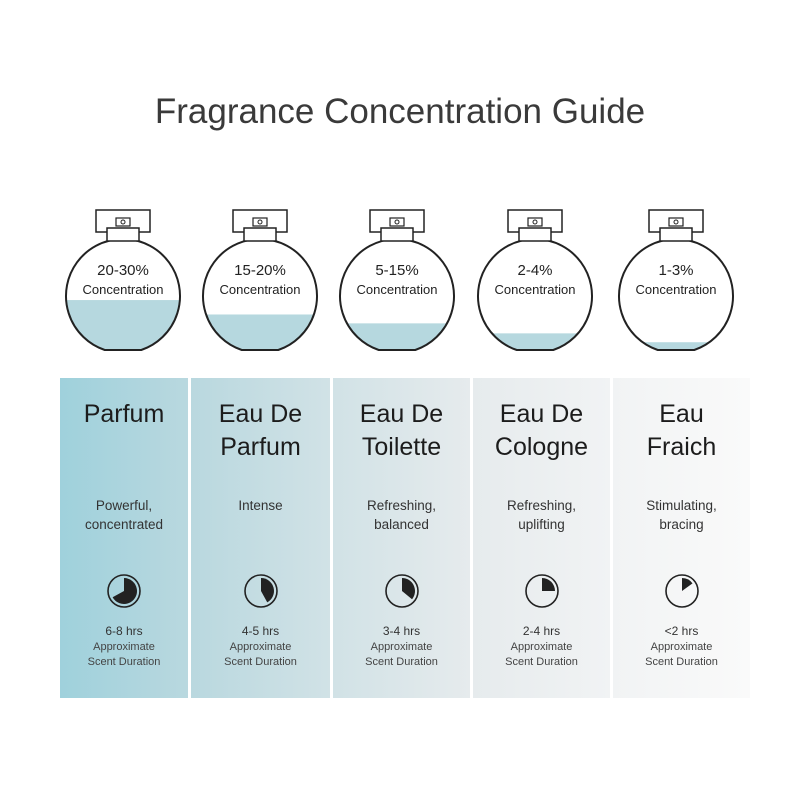 Image resolution: width=800 pixels, height=800 pixels. I want to click on duration-hours: 6-8 hrs, so click(124, 631).